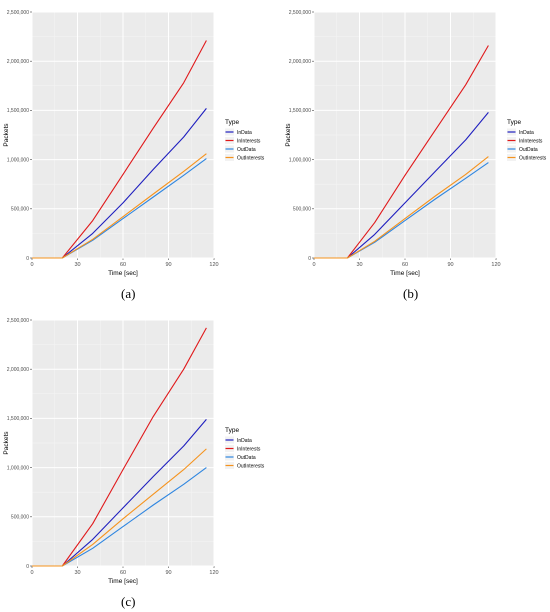 The height and width of the screenshot is (612, 550). Describe the element at coordinates (411, 293) in the screenshot. I see `caption-b: (b)` at that location.